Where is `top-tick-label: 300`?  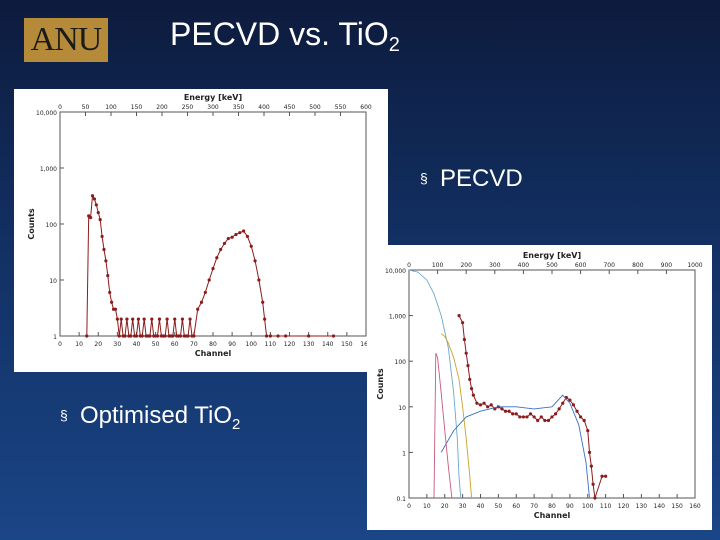
top-tick-label: 300 is located at coordinates (495, 265).